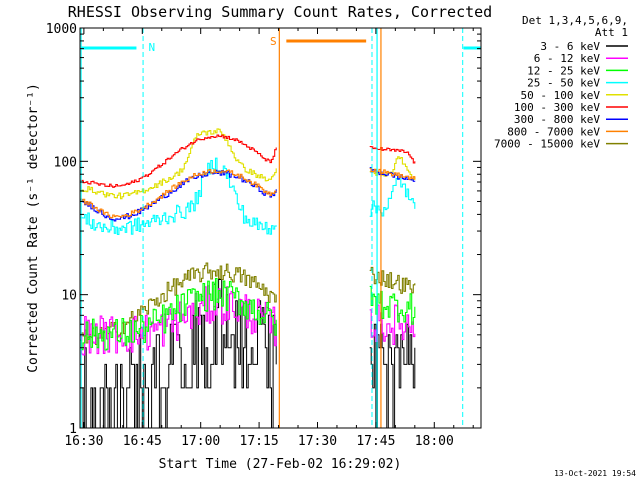 The height and width of the screenshot is (480, 640). I want to click on legend-header-line-1: Det 1,3,4,5,6,9,, so click(575, 20).